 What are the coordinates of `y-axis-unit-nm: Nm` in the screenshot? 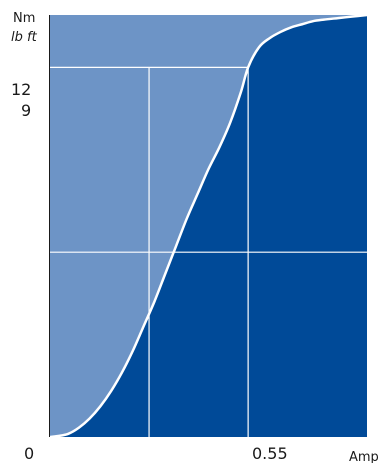 It's located at (24, 18).